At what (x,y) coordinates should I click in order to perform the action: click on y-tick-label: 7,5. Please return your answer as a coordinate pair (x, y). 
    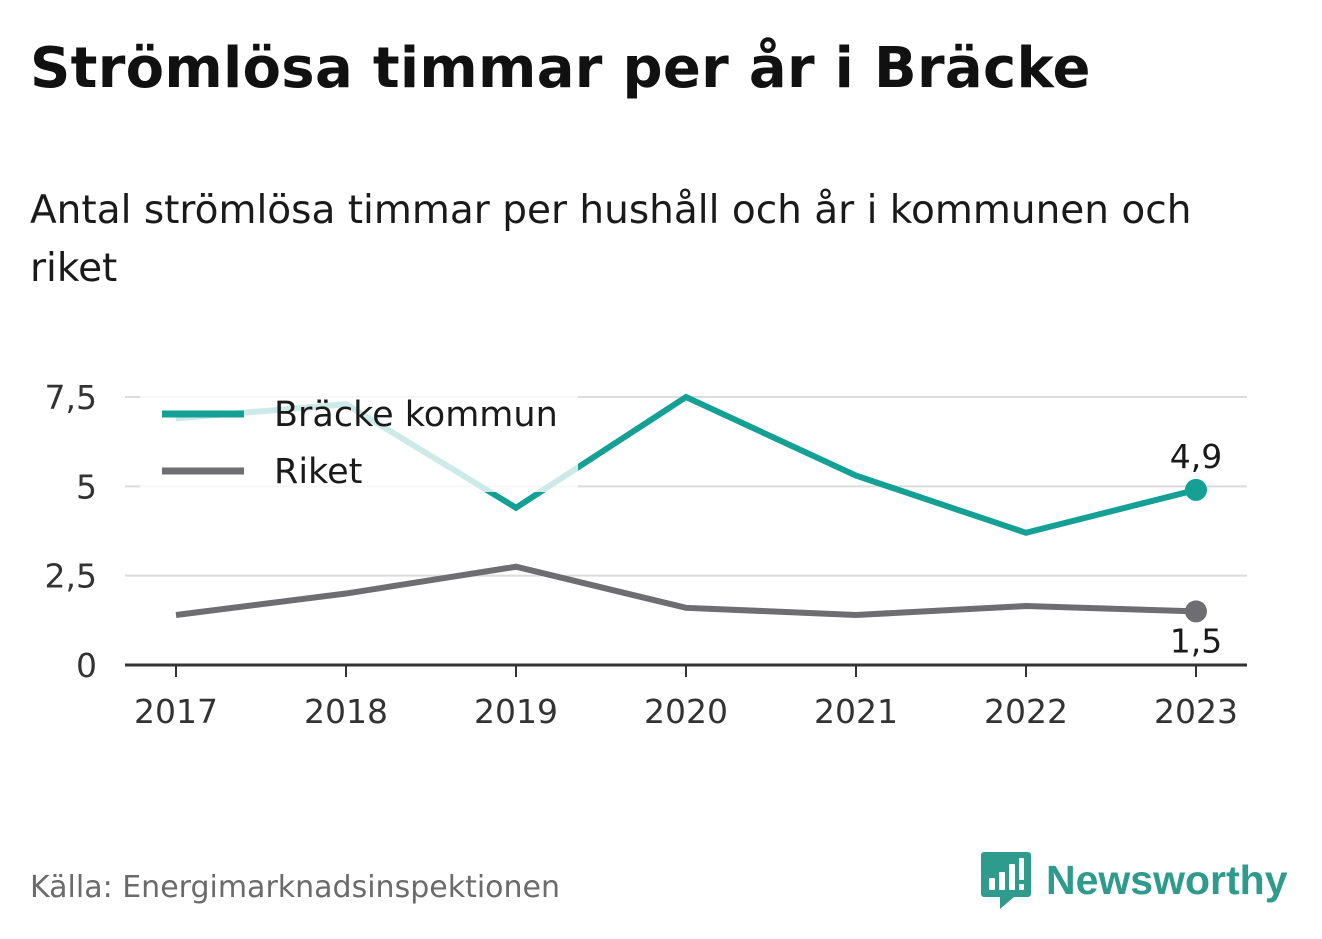
    Looking at the image, I should click on (71, 397).